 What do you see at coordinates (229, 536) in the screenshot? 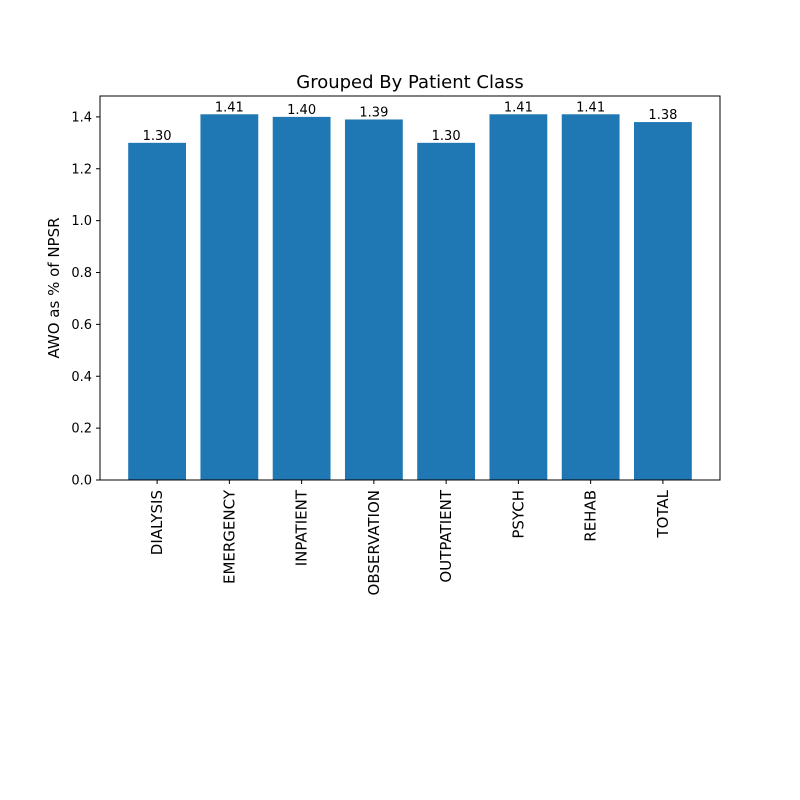
I see `category-label: EMERGENCY` at bounding box center [229, 536].